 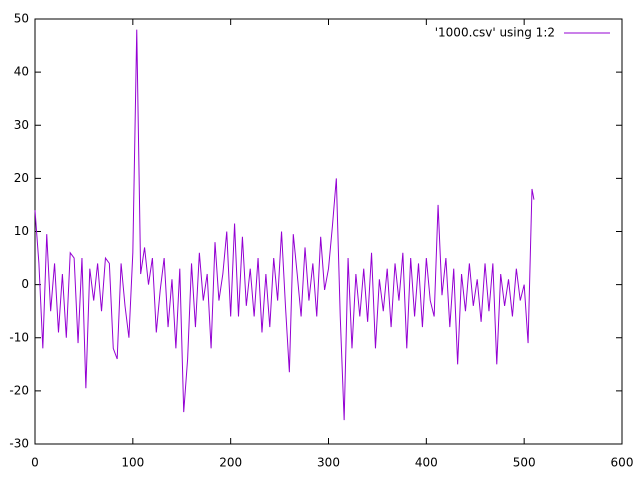 I want to click on y-tick-label: 0, so click(x=25, y=284).